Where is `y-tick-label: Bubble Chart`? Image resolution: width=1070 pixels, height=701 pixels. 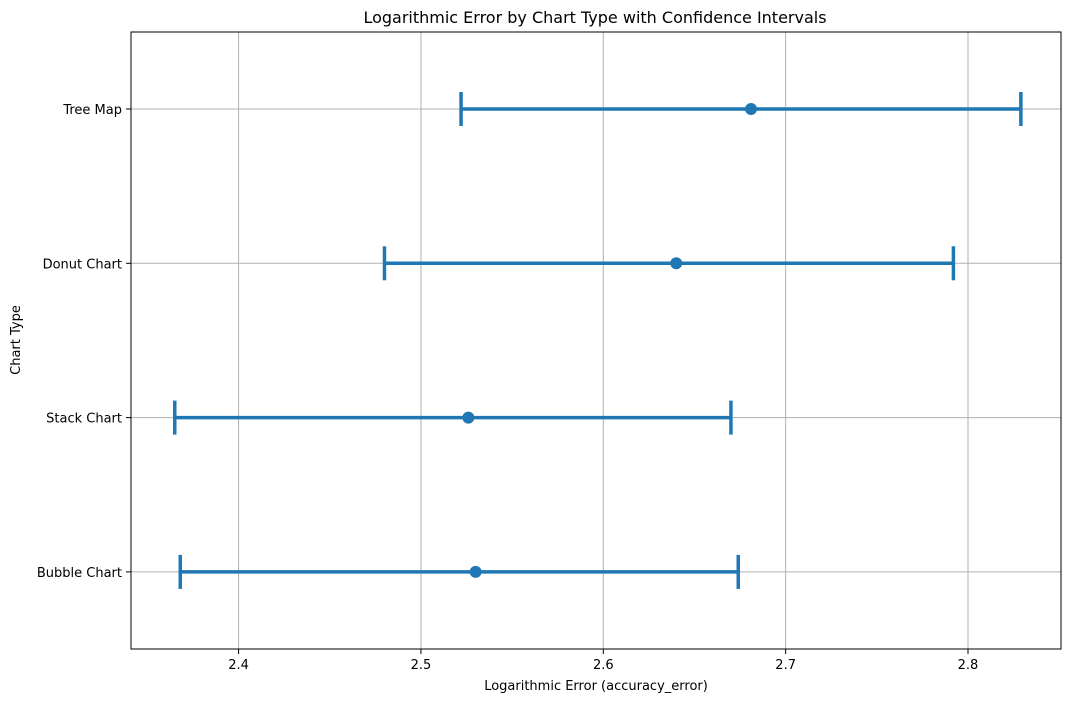
y-tick-label: Bubble Chart is located at coordinates (79, 573).